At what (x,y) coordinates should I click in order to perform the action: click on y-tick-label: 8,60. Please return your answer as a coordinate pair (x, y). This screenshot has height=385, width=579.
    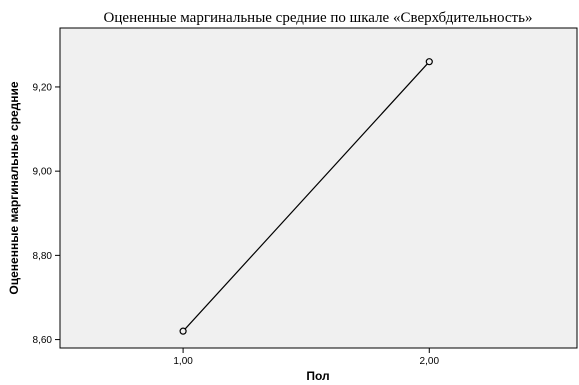
    Looking at the image, I should click on (43, 340).